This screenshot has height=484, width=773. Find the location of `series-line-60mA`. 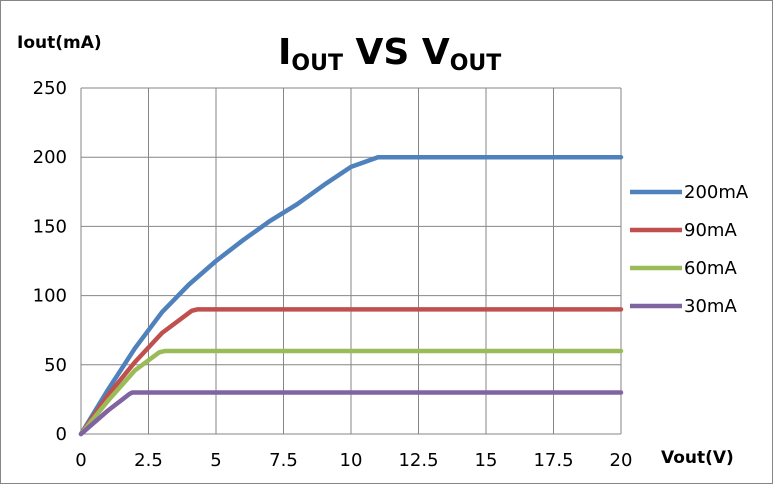

series-line-60mA is located at coordinates (351, 392).